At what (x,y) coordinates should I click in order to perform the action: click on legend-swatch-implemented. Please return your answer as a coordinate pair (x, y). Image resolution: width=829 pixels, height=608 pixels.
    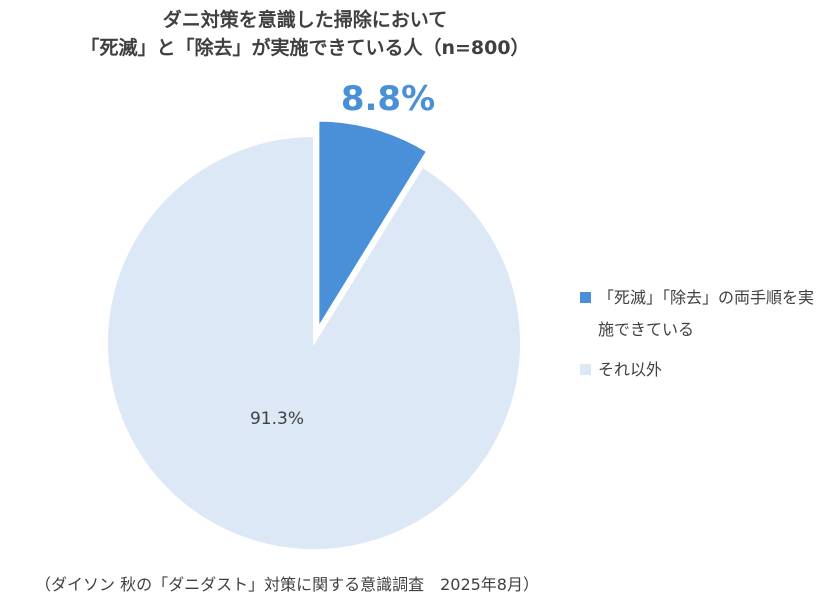
    Looking at the image, I should click on (585, 297).